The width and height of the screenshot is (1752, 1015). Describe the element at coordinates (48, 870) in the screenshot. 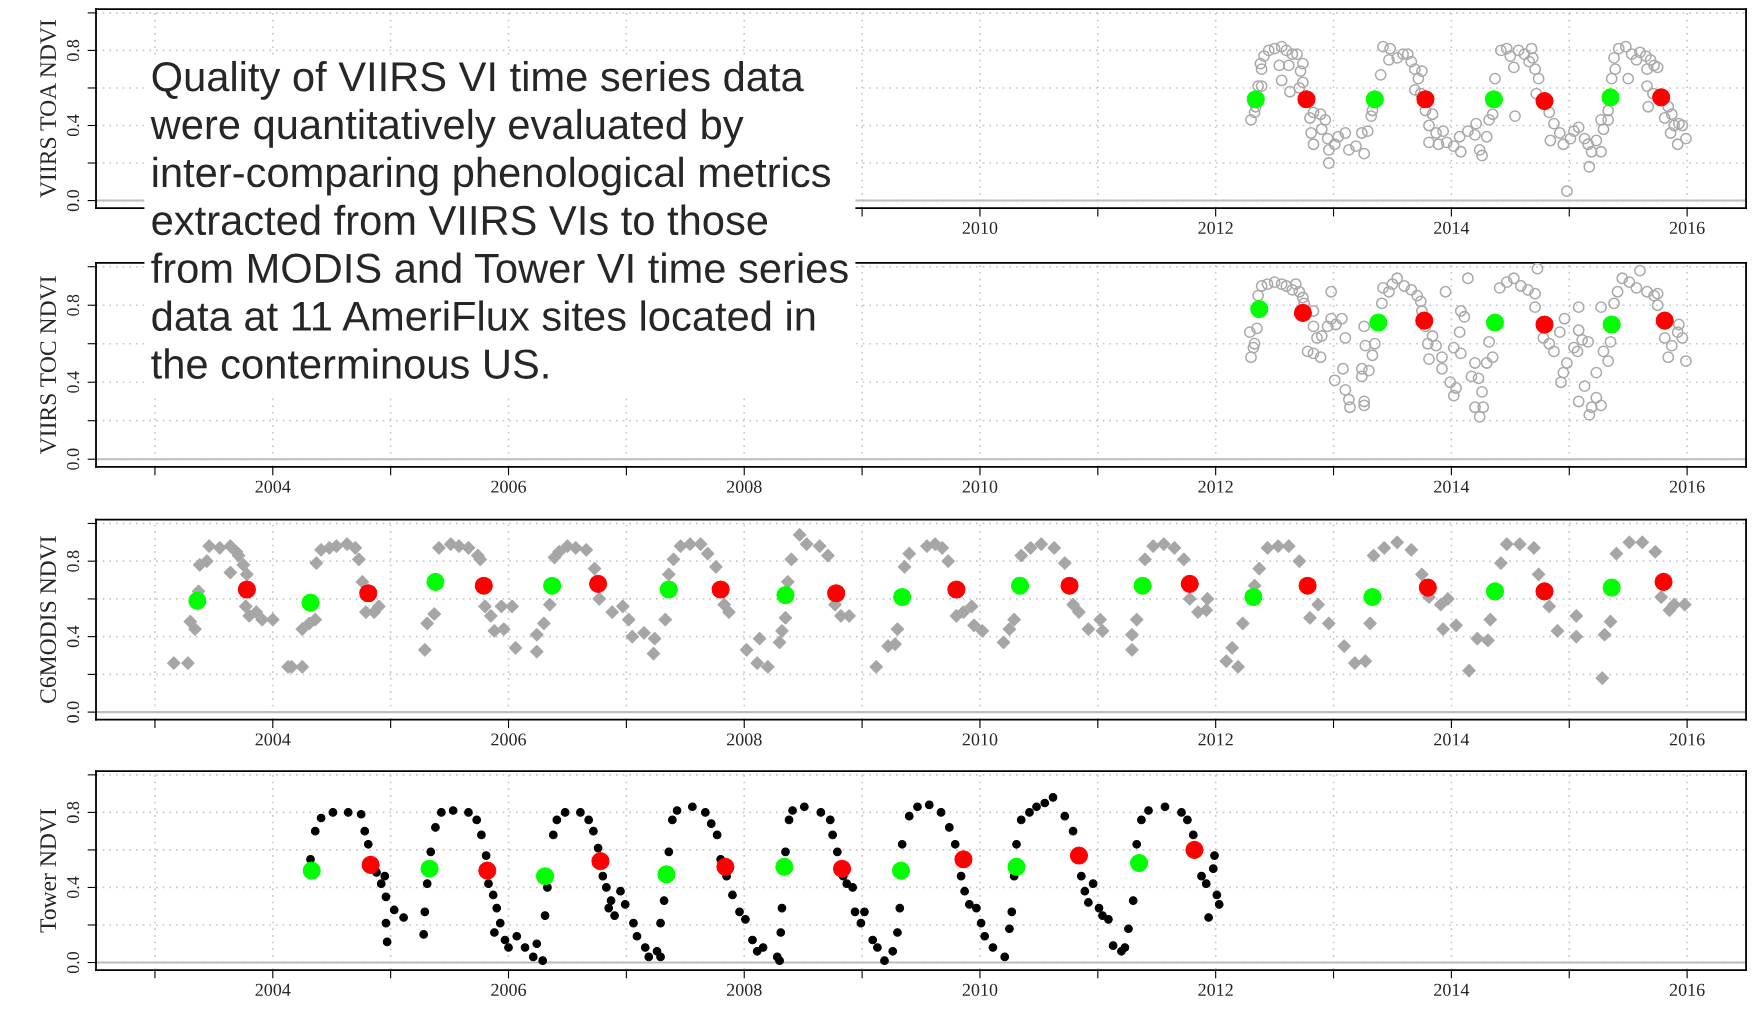

I see `y-axis-title: Tower NDVI` at that location.